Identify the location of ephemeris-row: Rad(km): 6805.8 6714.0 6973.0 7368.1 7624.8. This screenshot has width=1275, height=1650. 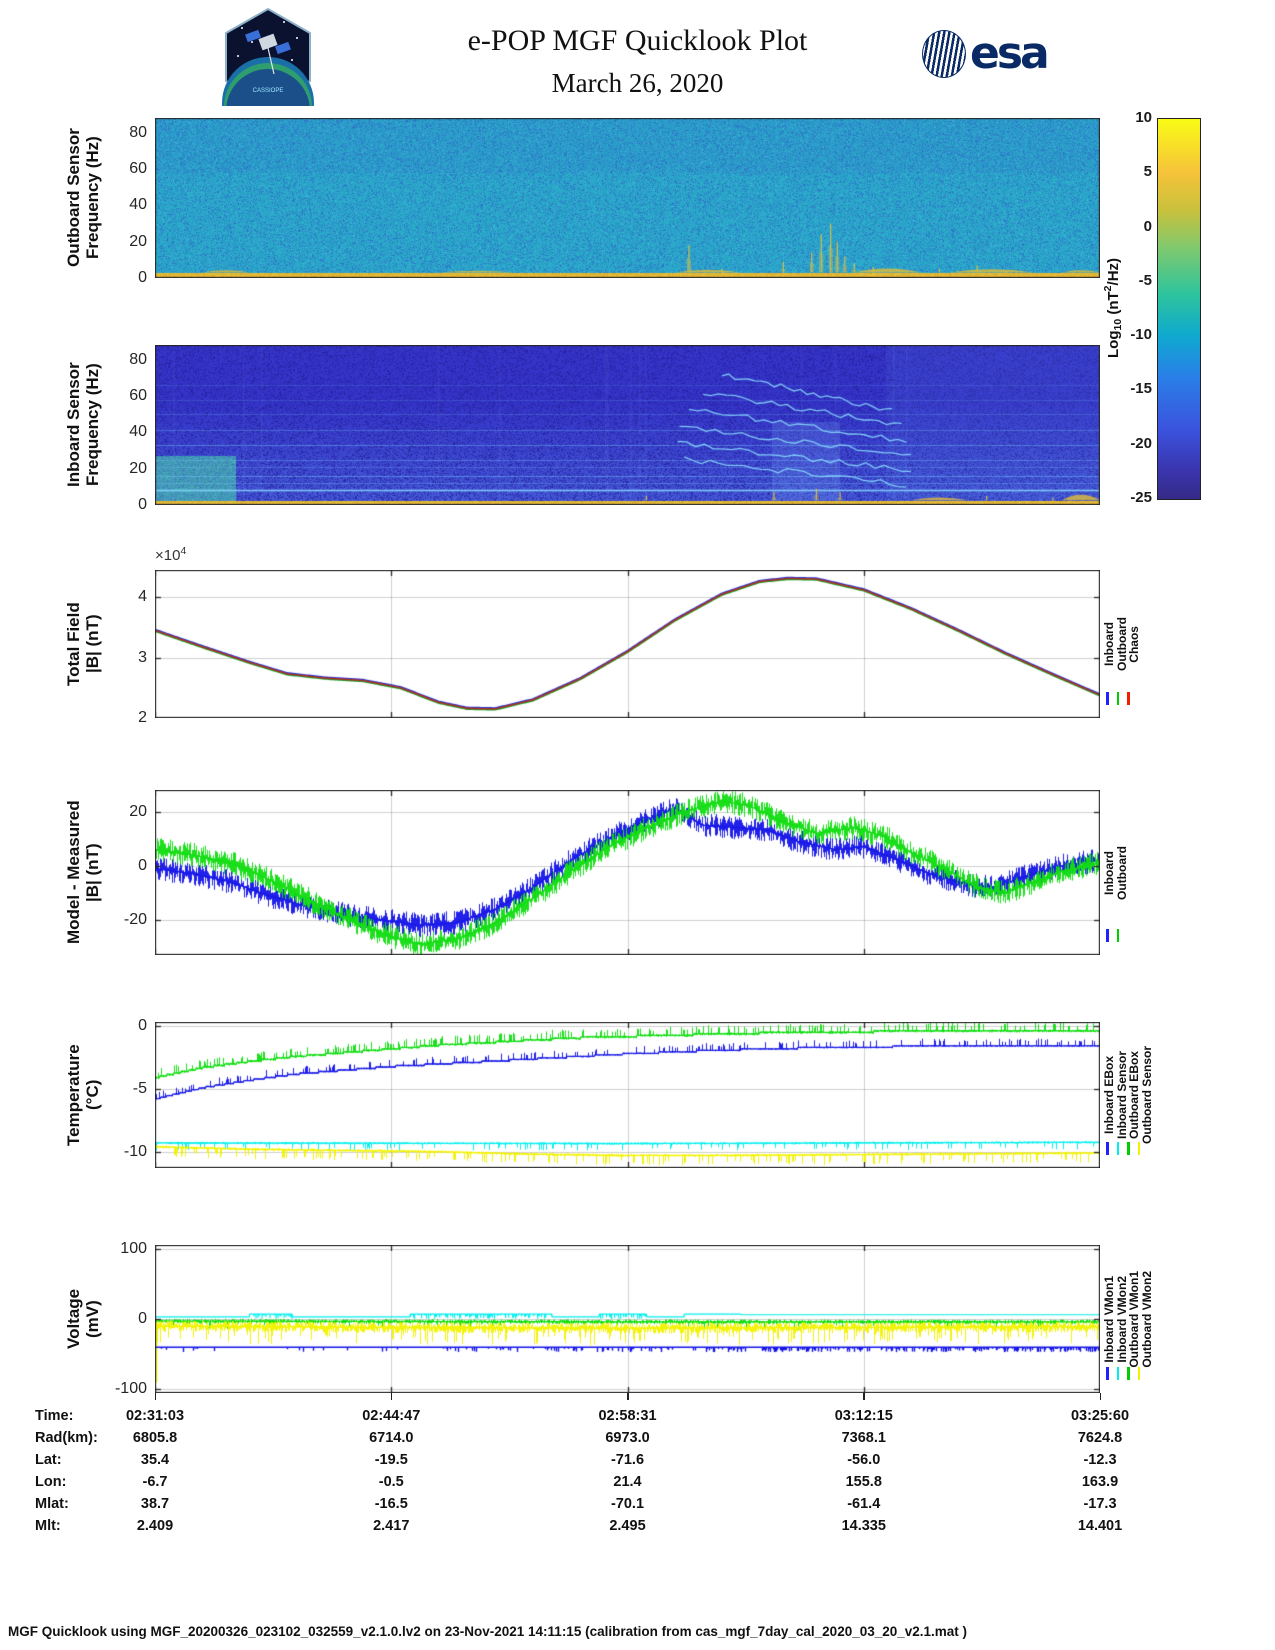
(637, 1441).